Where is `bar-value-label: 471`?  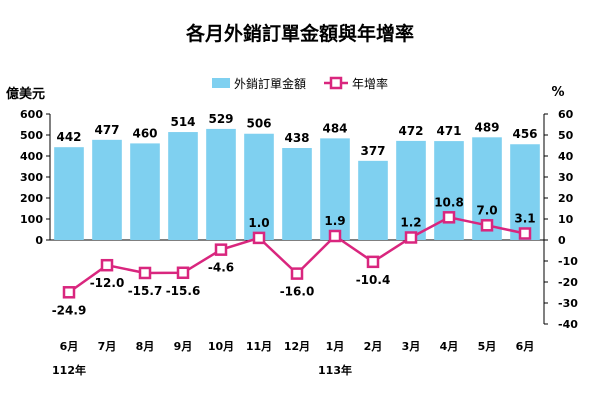
bar-value-label: 471 is located at coordinates (448, 131).